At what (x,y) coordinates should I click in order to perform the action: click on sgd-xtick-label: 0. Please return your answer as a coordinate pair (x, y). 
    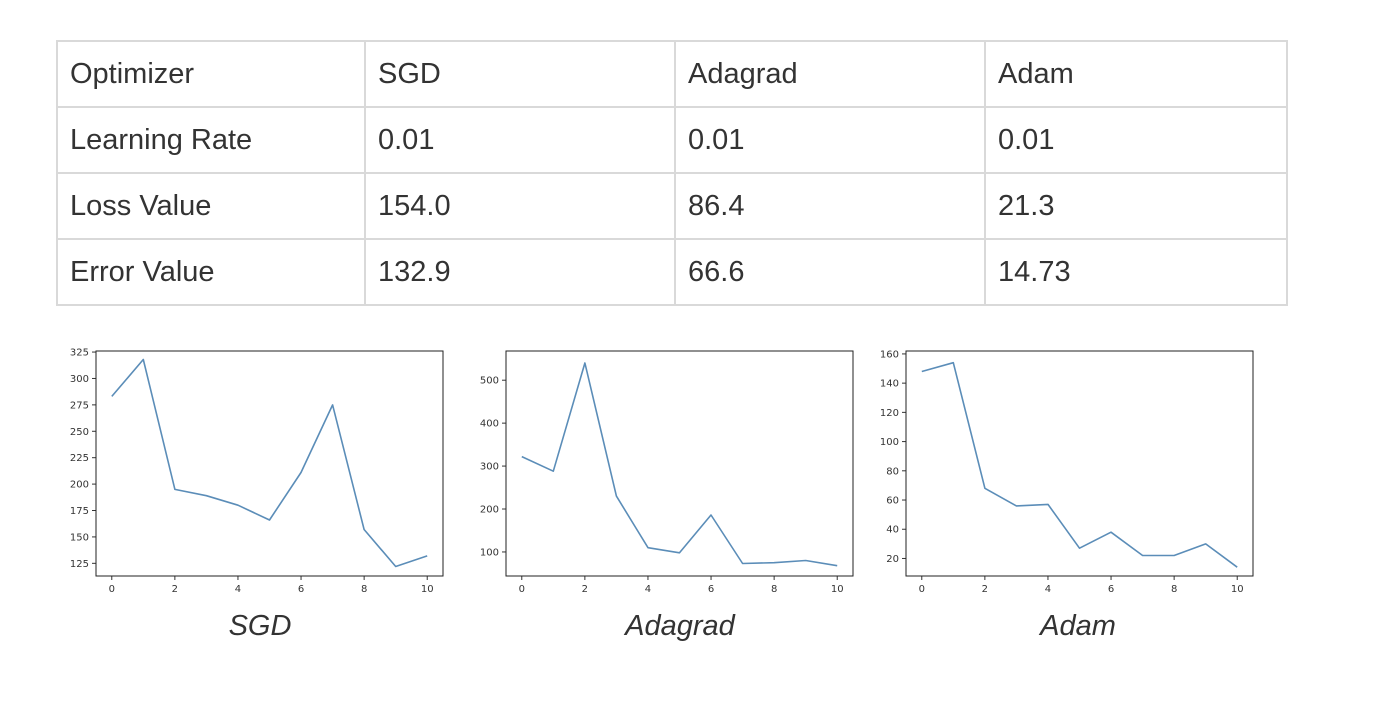
    Looking at the image, I should click on (112, 589).